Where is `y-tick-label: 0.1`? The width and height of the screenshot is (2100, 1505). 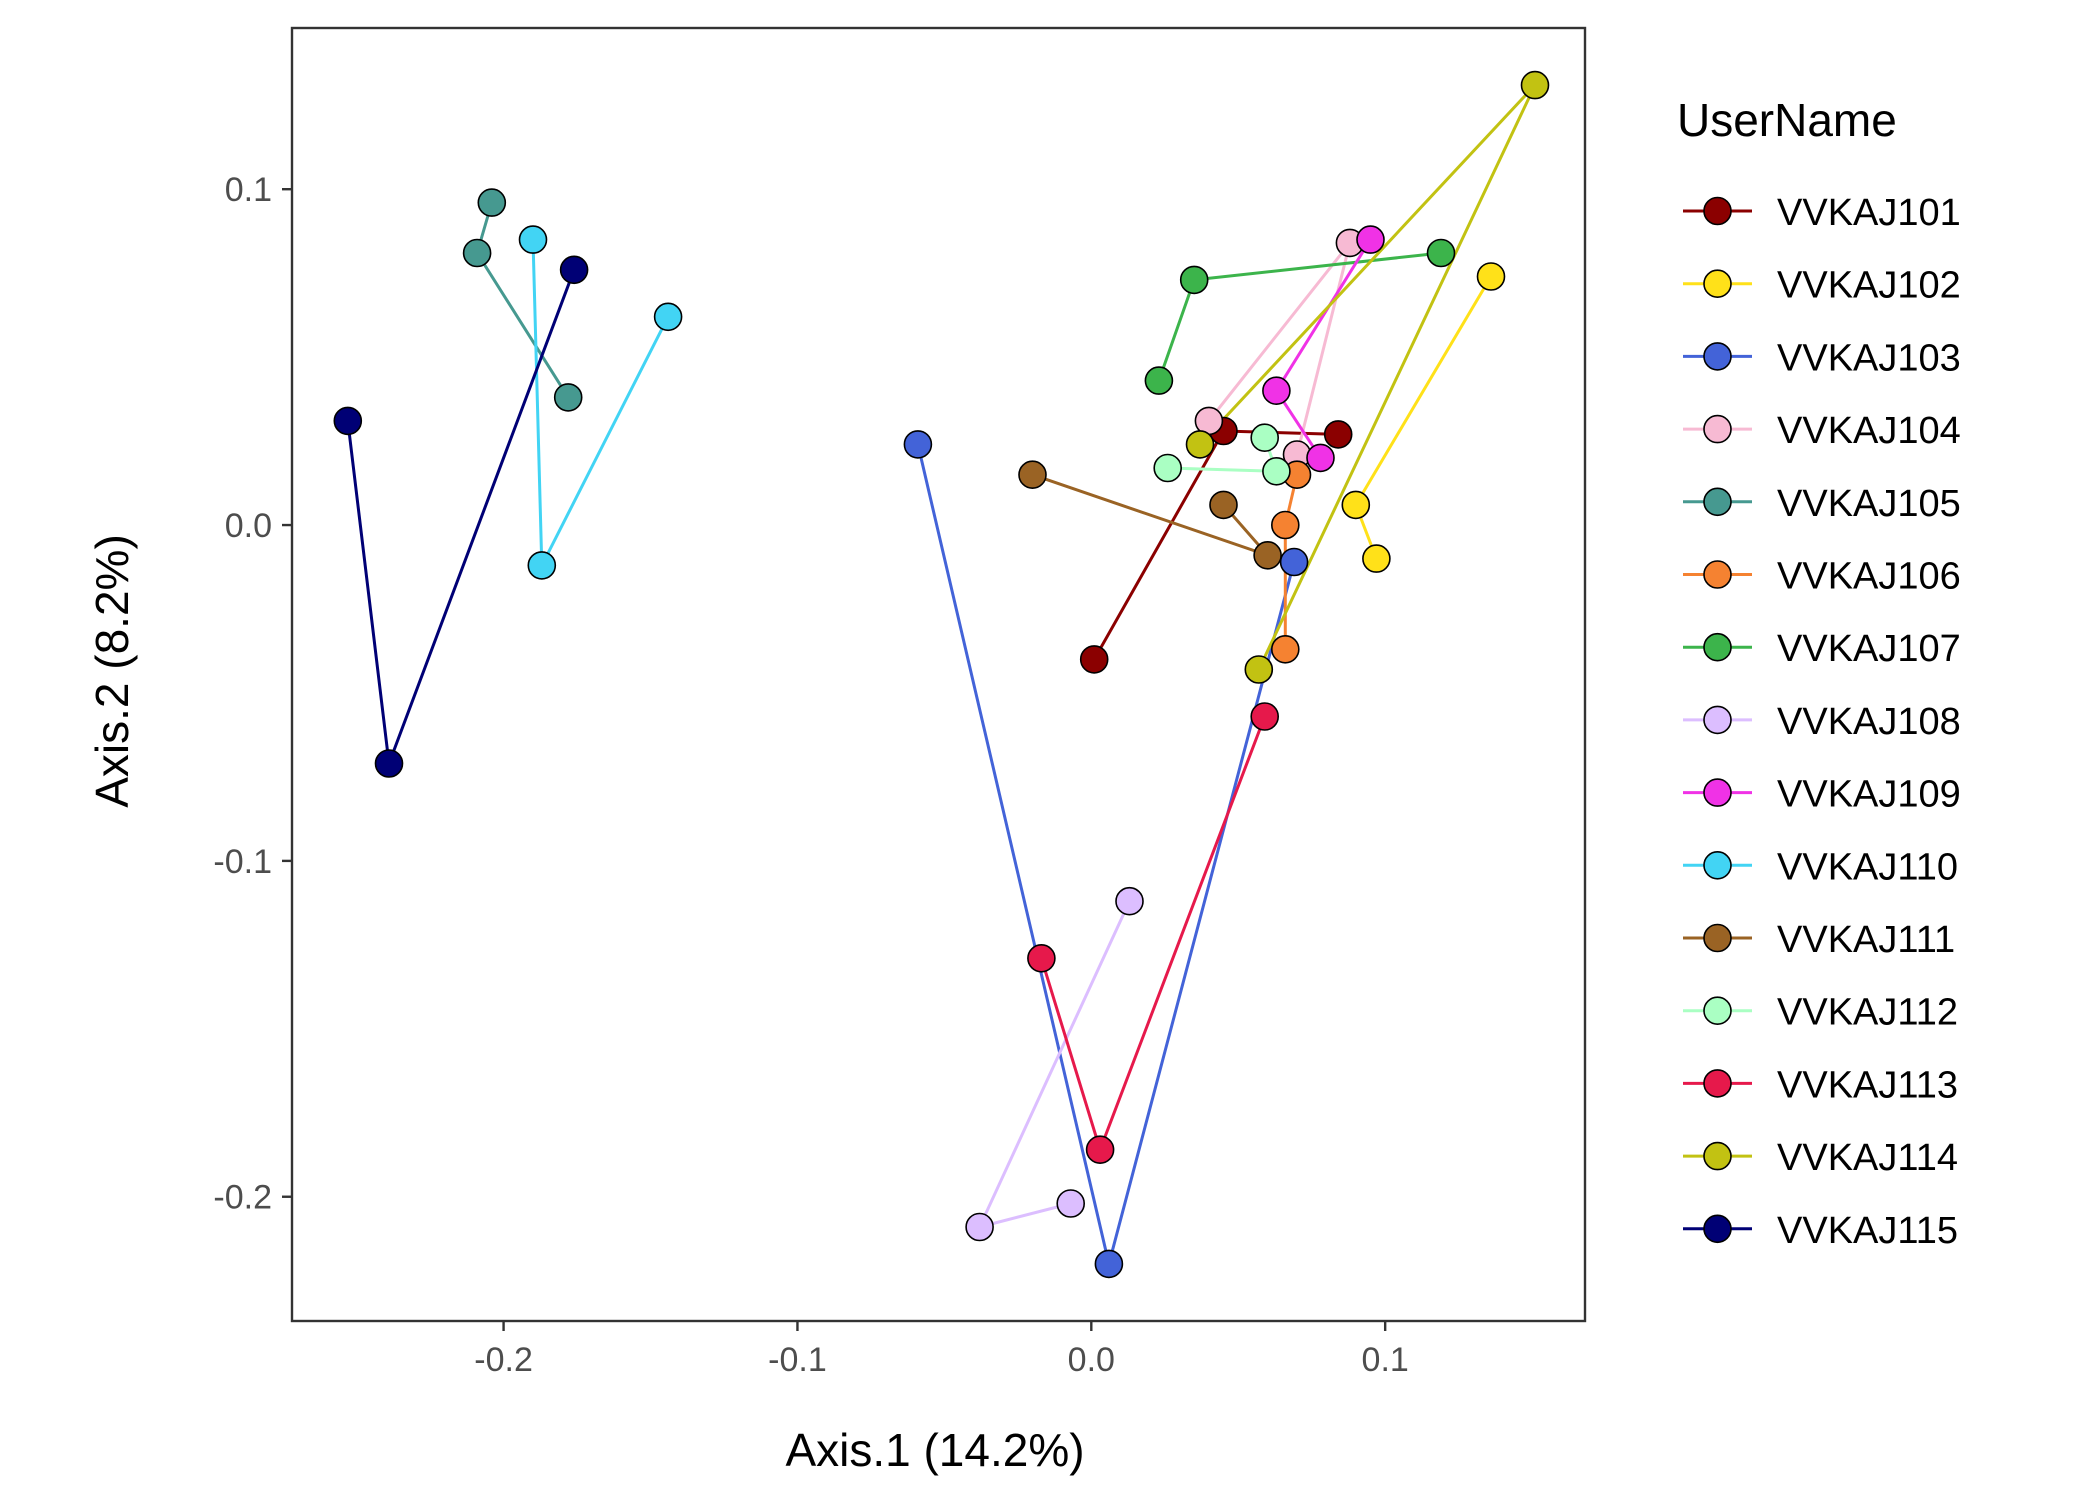 y-tick-label: 0.1 is located at coordinates (248, 190).